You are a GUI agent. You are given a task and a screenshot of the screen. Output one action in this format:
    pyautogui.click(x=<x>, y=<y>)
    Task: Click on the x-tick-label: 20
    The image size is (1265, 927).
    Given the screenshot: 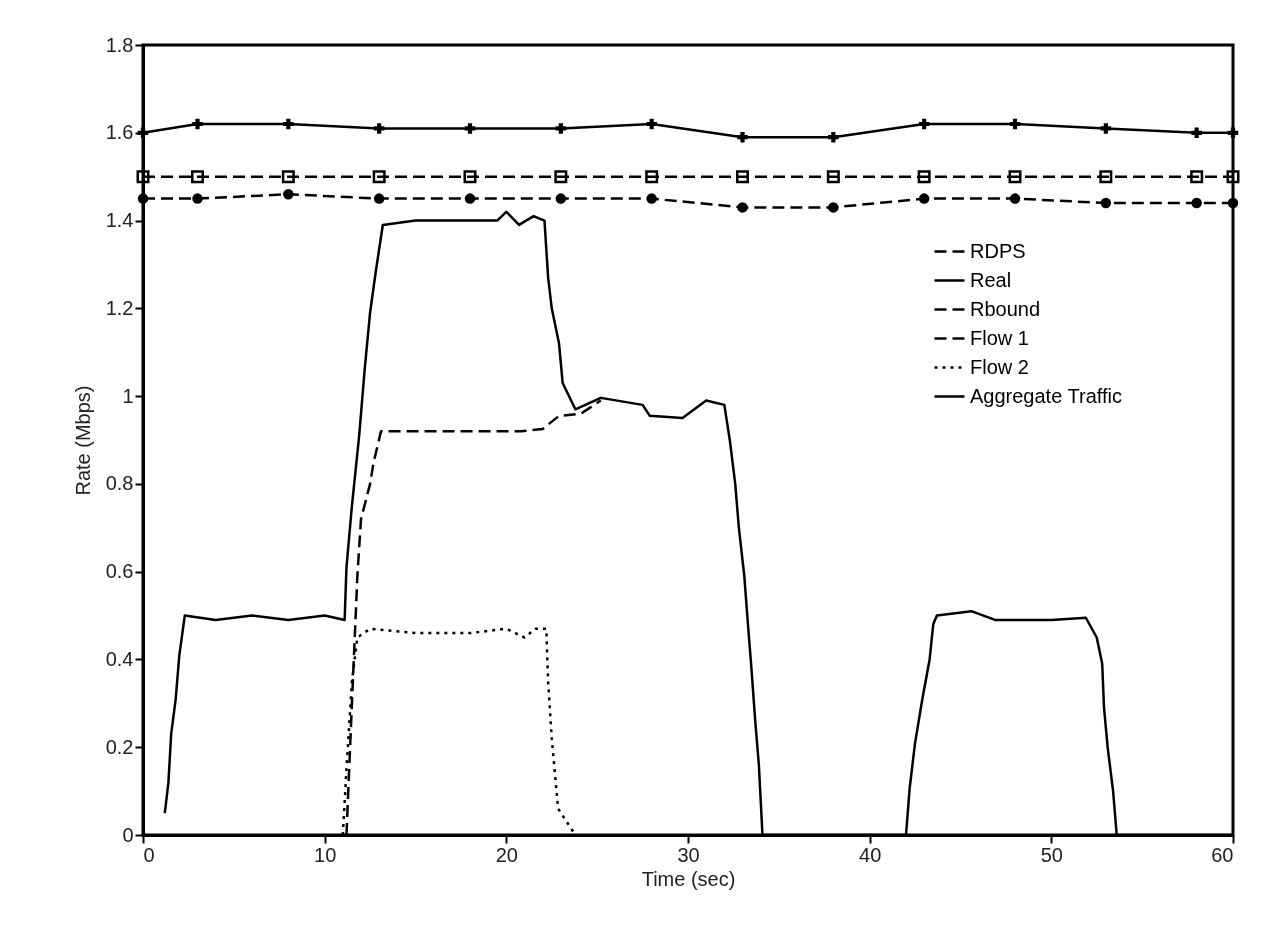 What is the action you would take?
    pyautogui.click(x=506, y=854)
    